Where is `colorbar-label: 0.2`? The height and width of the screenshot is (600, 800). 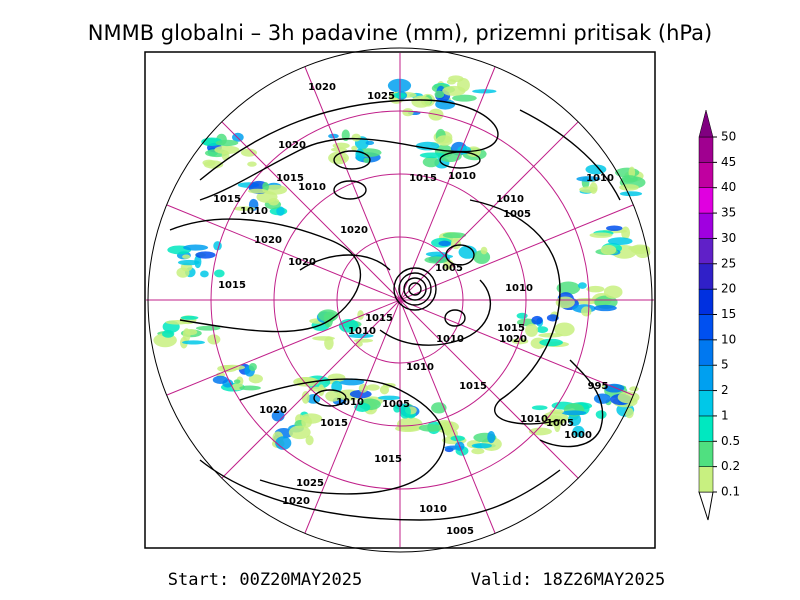 colorbar-label: 0.2 is located at coordinates (730, 466).